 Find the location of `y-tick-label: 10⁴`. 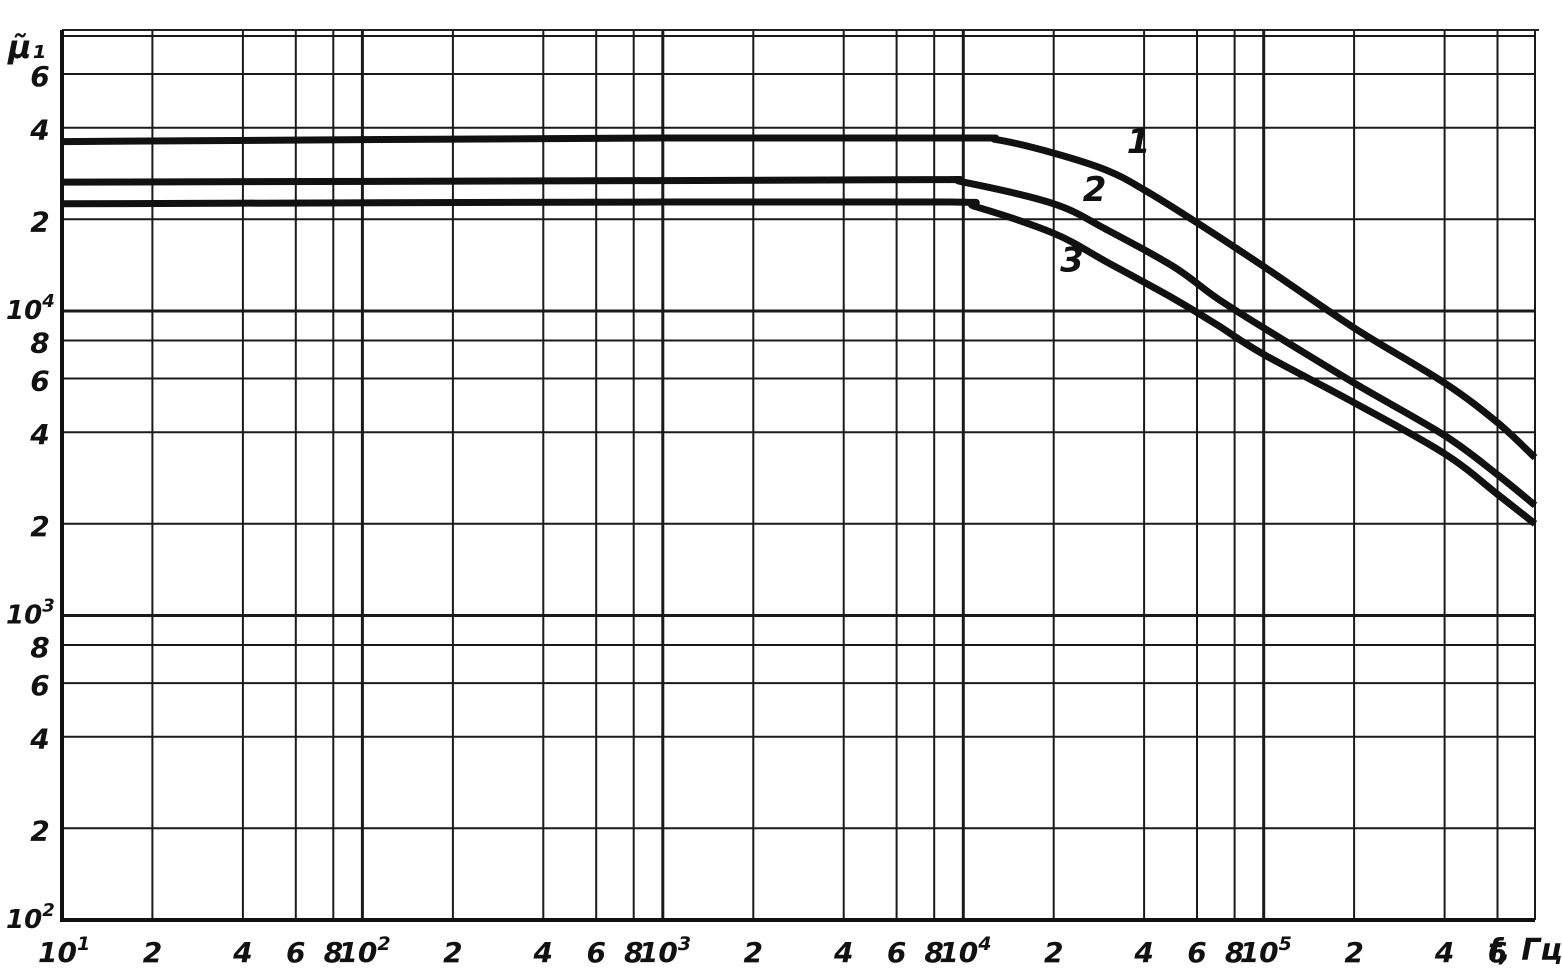

y-tick-label: 10⁴ is located at coordinates (30, 308).